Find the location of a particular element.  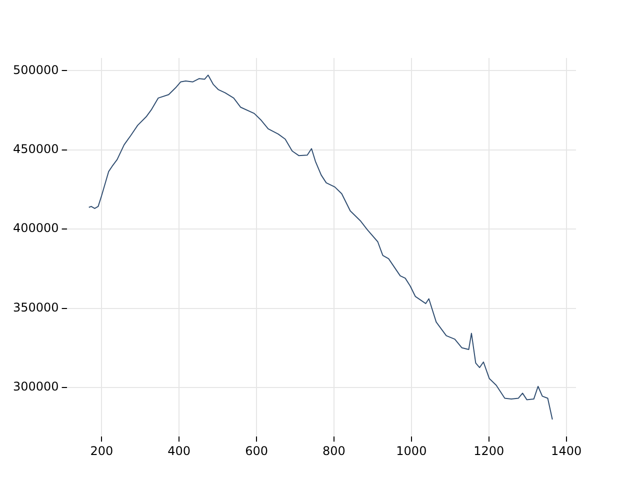

x-tick-label: 800 is located at coordinates (334, 451).